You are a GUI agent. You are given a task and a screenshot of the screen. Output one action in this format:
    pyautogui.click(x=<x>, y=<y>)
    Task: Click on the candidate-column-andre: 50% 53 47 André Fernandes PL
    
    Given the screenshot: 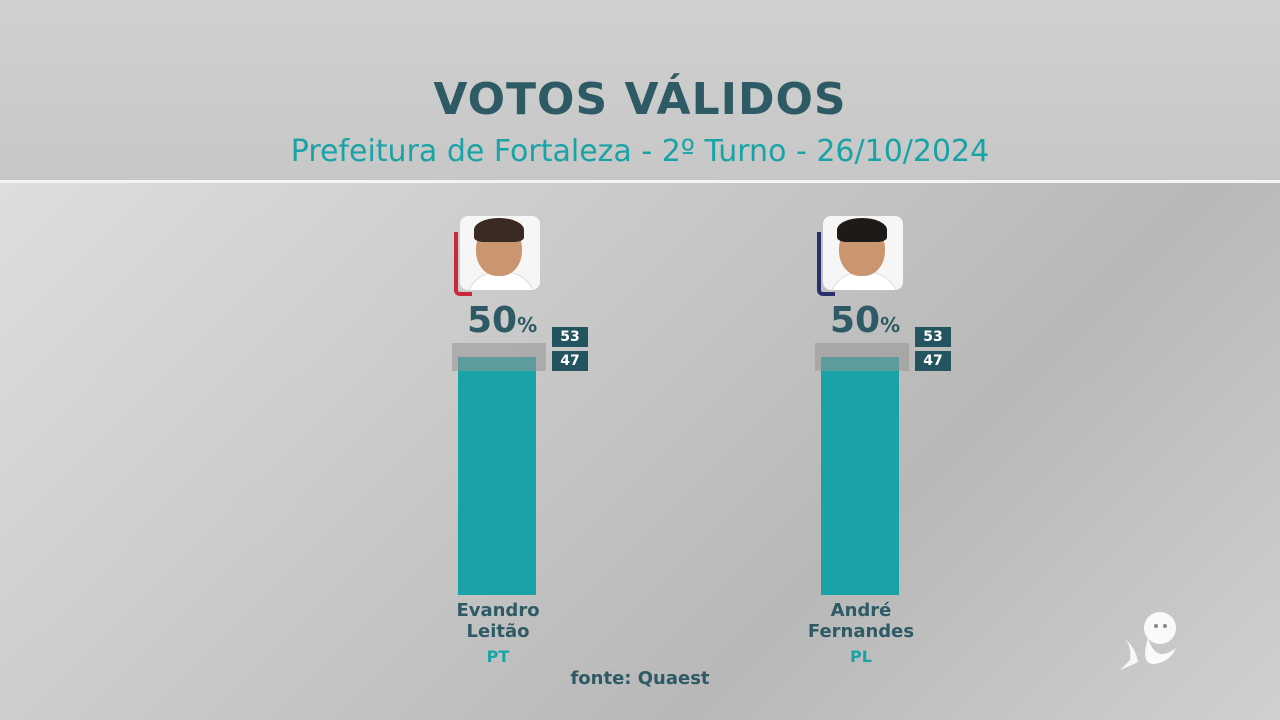 What is the action you would take?
    pyautogui.click(x=865, y=360)
    